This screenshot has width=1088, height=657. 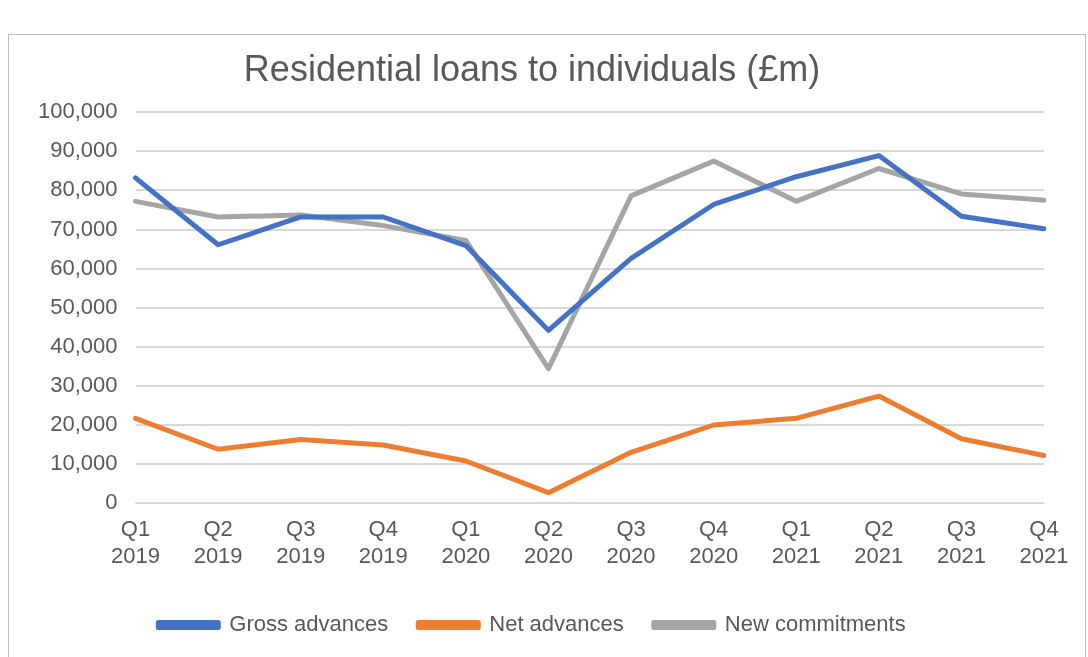 I want to click on y-tick-label: 60,000, so click(x=84, y=267).